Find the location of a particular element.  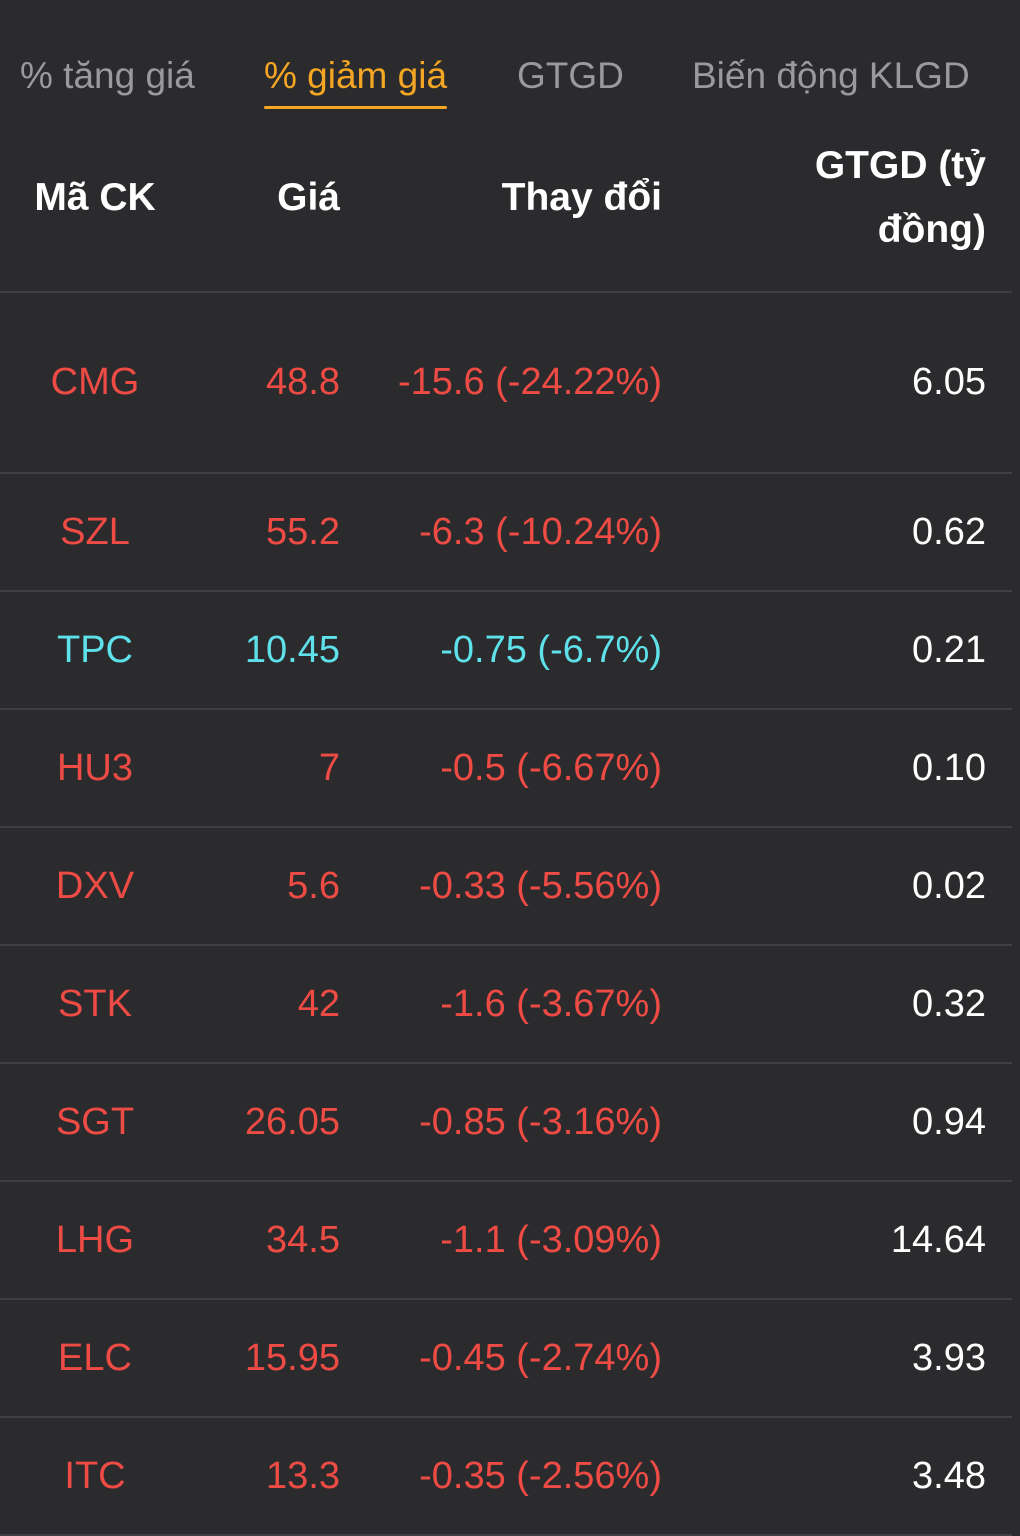

stock-price: 34.5 is located at coordinates (303, 1239).